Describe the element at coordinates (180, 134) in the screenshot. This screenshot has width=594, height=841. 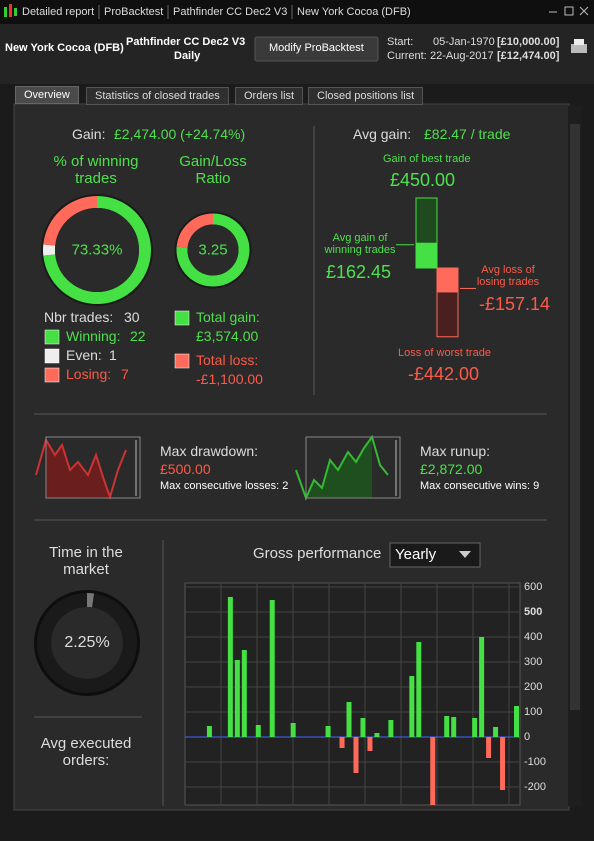
I see `gain-value: £2,474.00 (+24.74%)` at that location.